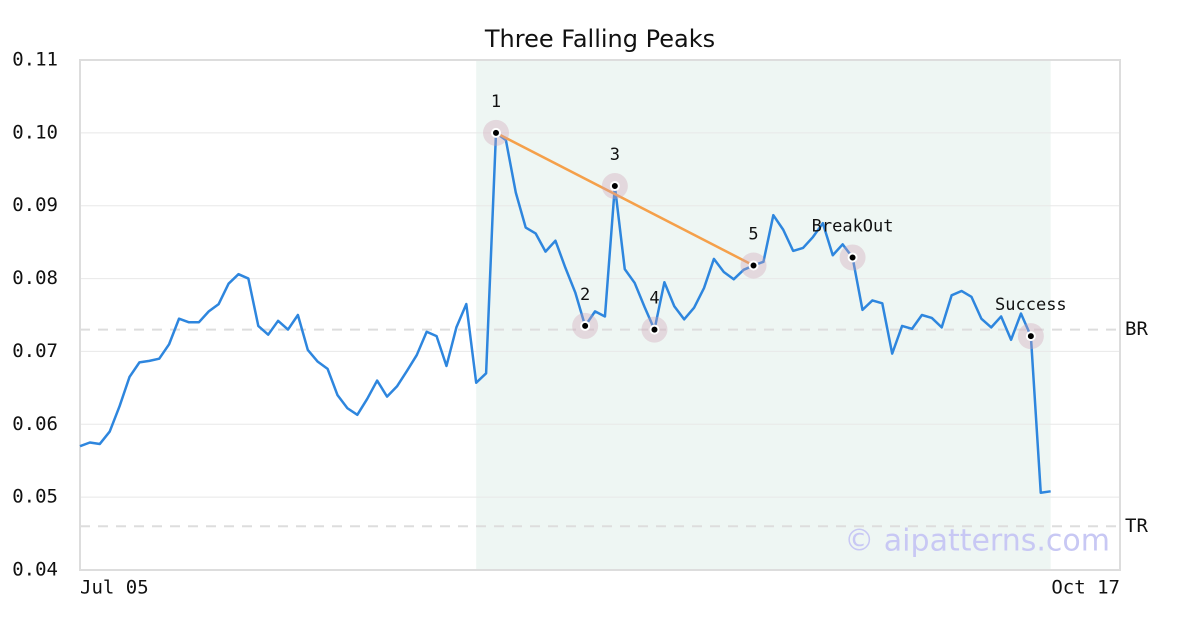 The image size is (1200, 630). What do you see at coordinates (35, 570) in the screenshot?
I see `y-tick-label: 0.04` at bounding box center [35, 570].